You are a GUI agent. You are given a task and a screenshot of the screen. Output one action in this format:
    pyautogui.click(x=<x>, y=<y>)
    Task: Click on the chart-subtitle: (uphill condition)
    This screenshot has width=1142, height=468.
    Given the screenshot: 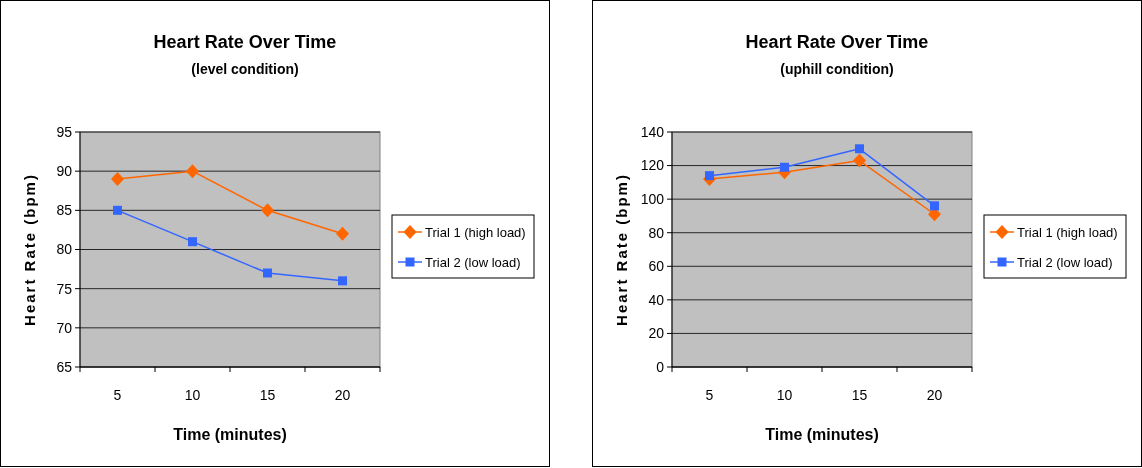 What is the action you would take?
    pyautogui.click(x=837, y=69)
    